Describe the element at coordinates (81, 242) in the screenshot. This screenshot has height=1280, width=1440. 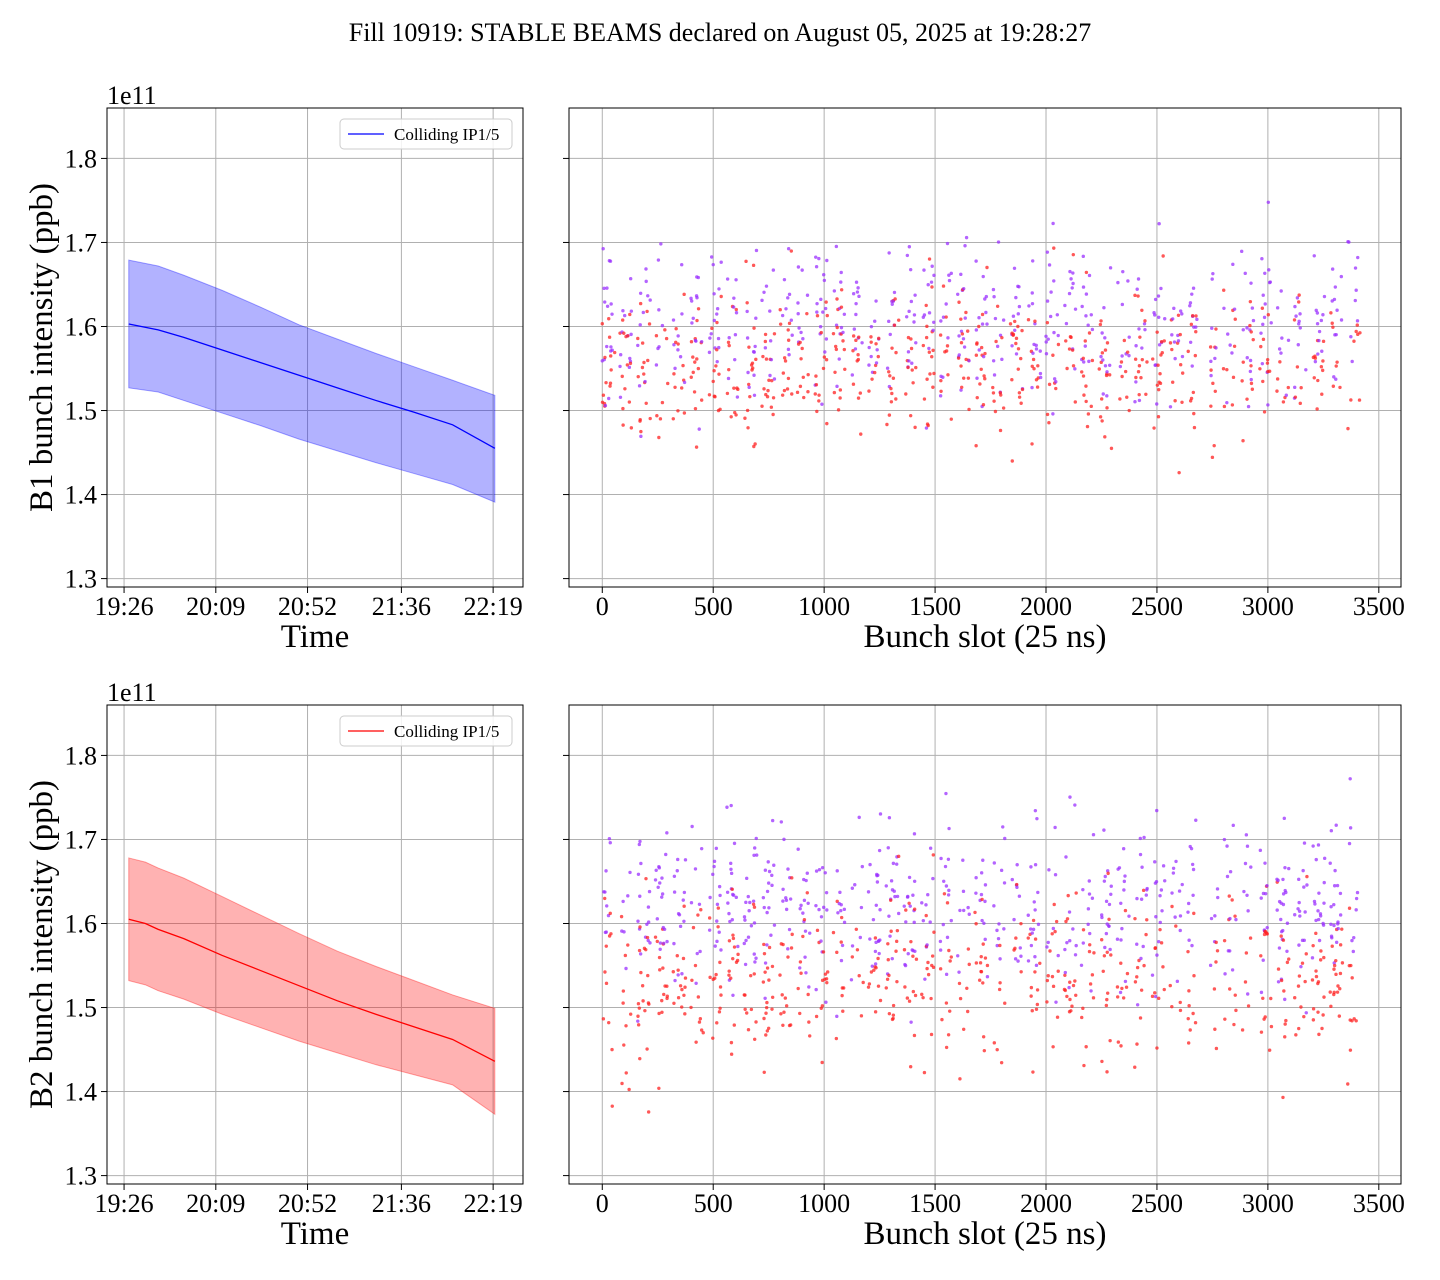
I see `y-tick-label: 1.7` at that location.